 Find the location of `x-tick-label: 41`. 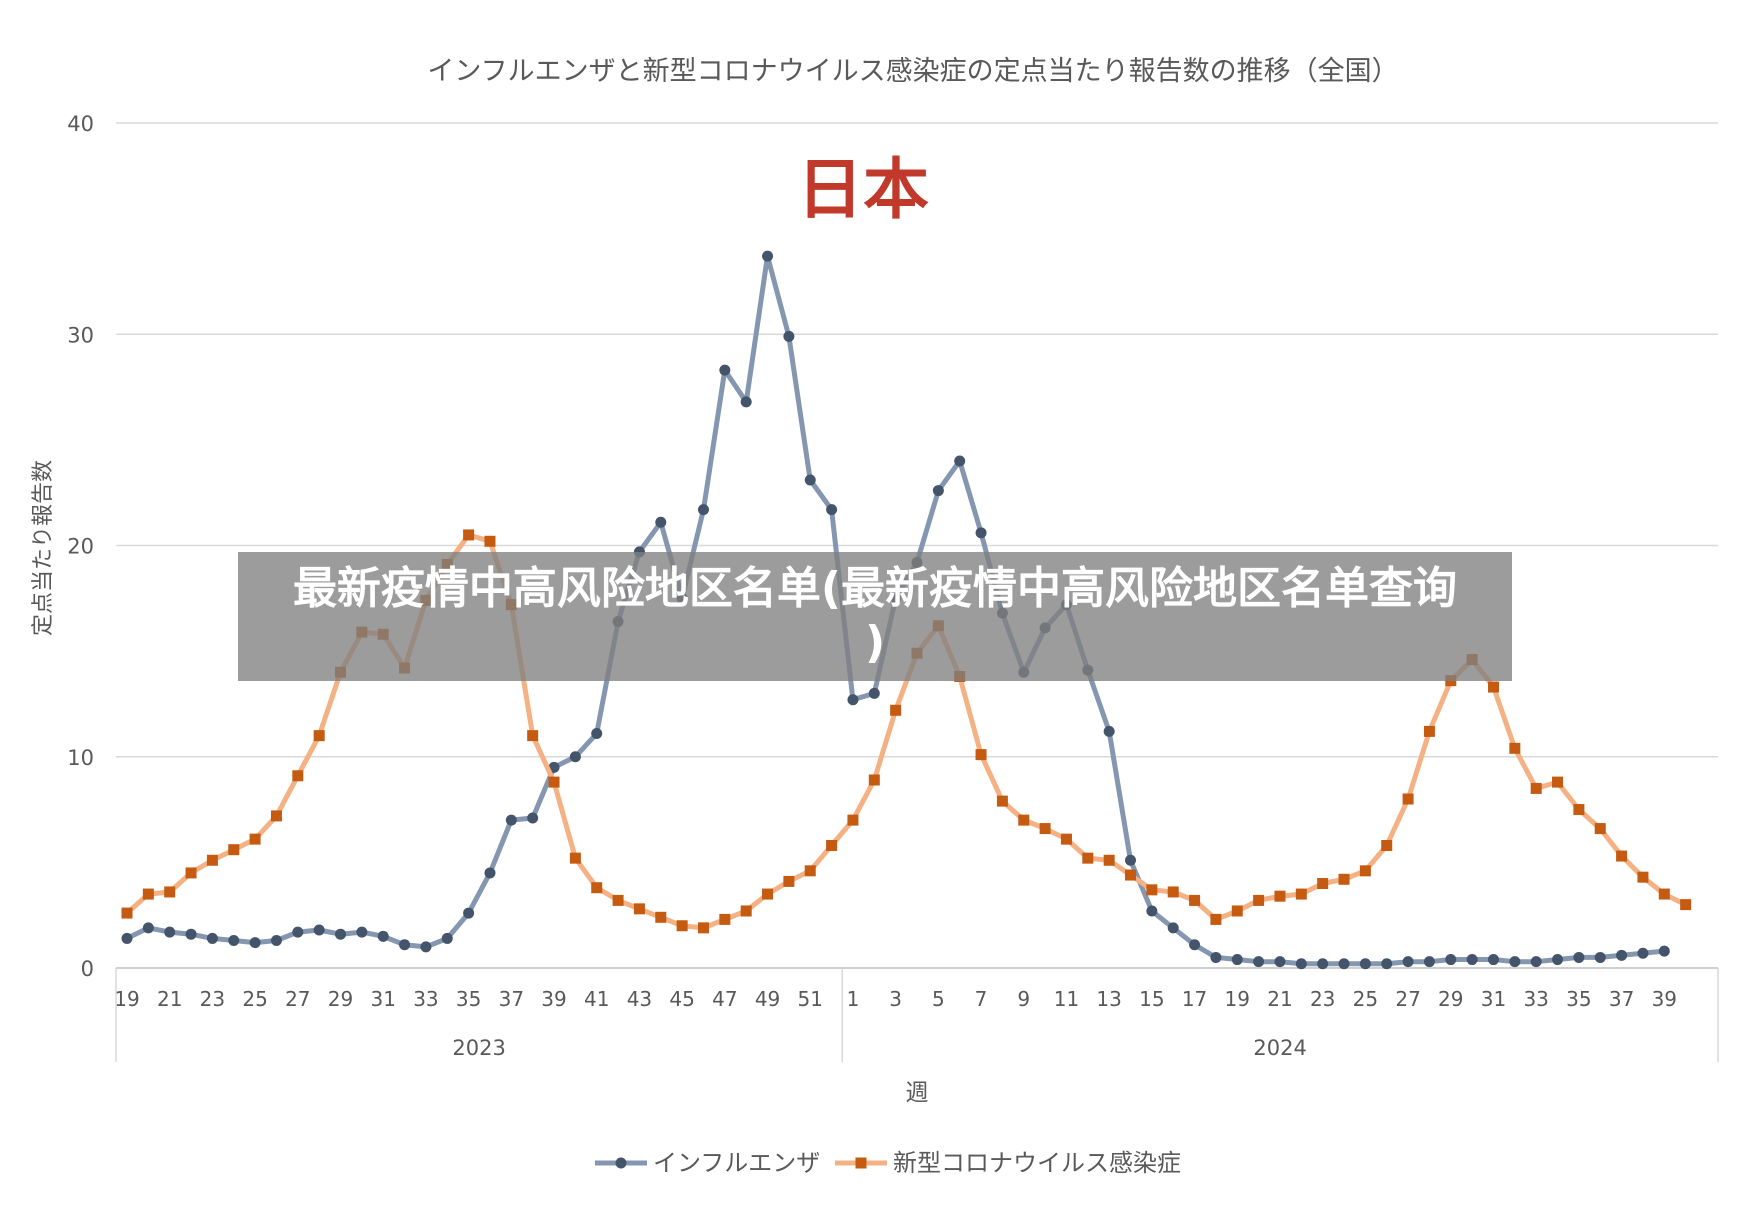

x-tick-label: 41 is located at coordinates (596, 999).